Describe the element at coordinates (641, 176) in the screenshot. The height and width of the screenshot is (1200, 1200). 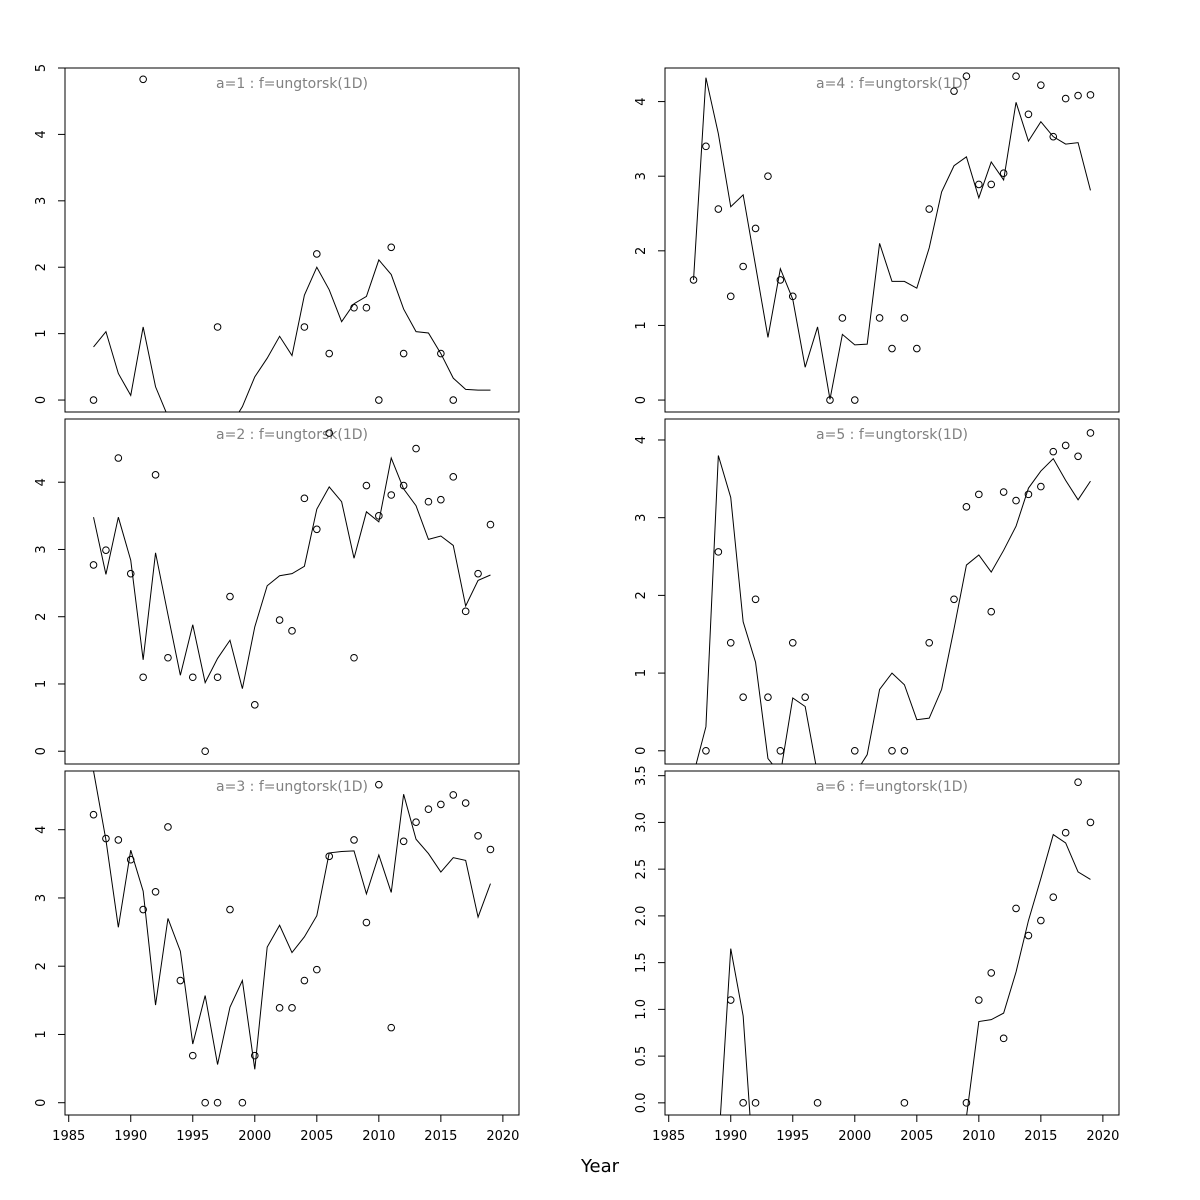
I see `y-tick-label: 3` at that location.